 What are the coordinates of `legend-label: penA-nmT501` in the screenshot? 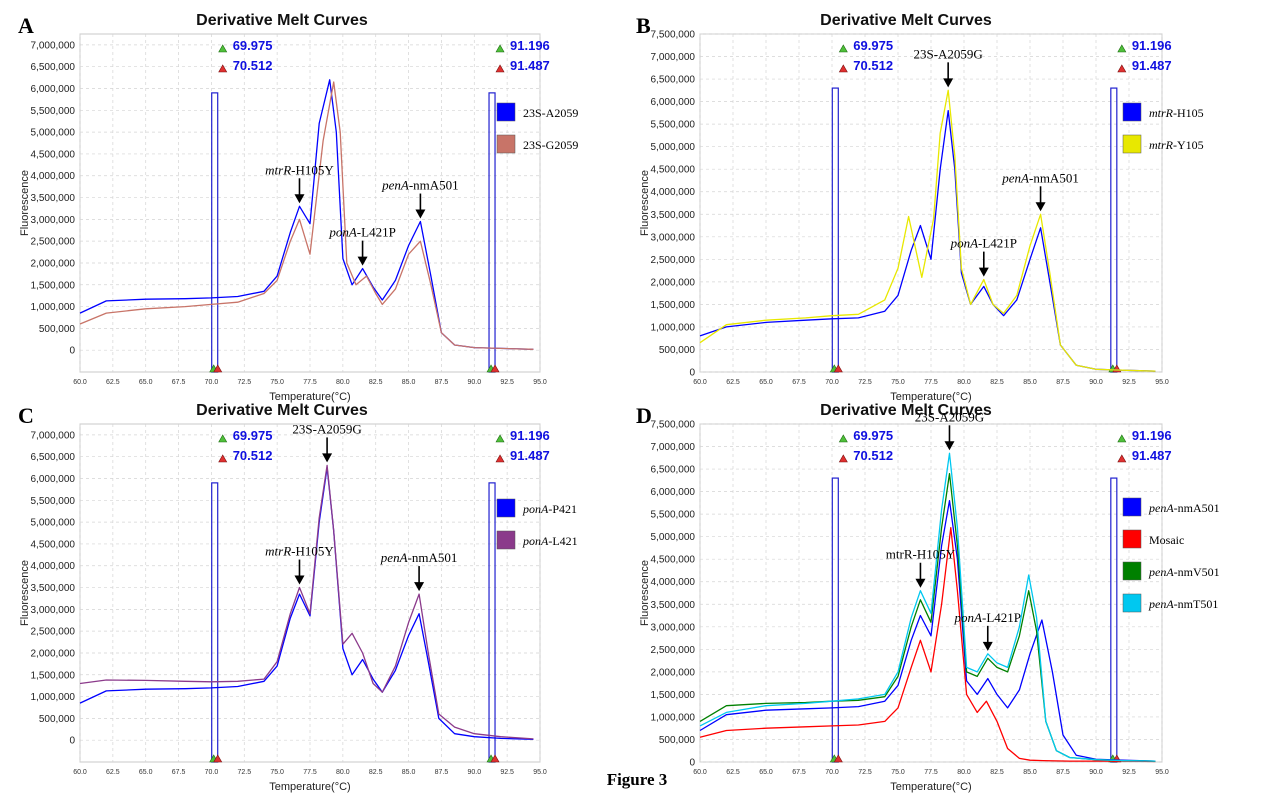 It's located at (1183, 604).